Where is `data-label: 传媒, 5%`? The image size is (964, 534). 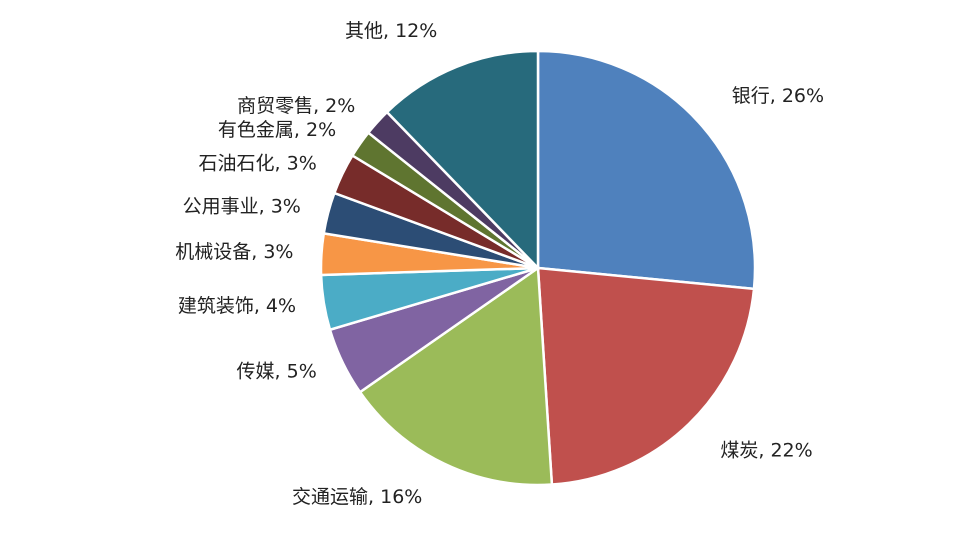 data-label: 传媒, 5% is located at coordinates (277, 372).